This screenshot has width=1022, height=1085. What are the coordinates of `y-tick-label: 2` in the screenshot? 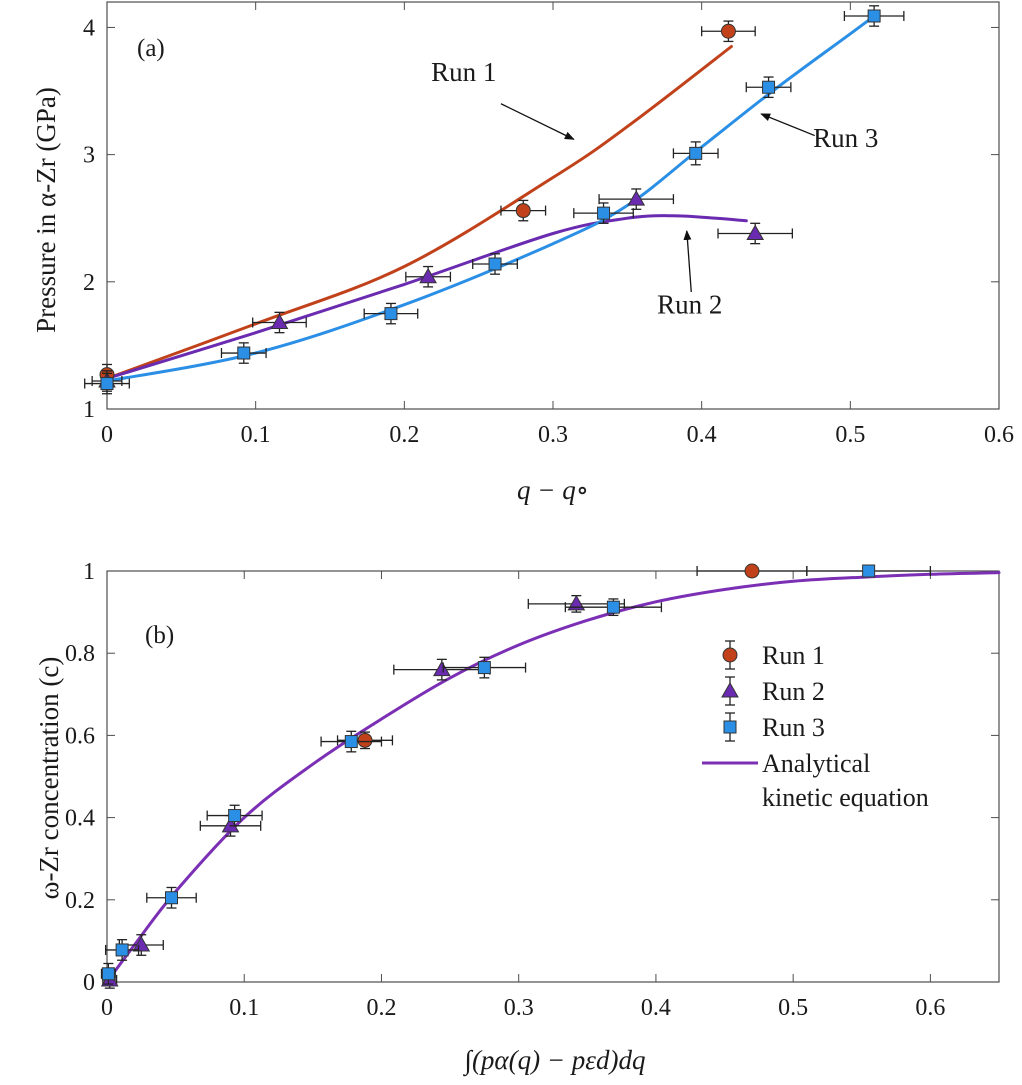 It's located at (89, 283).